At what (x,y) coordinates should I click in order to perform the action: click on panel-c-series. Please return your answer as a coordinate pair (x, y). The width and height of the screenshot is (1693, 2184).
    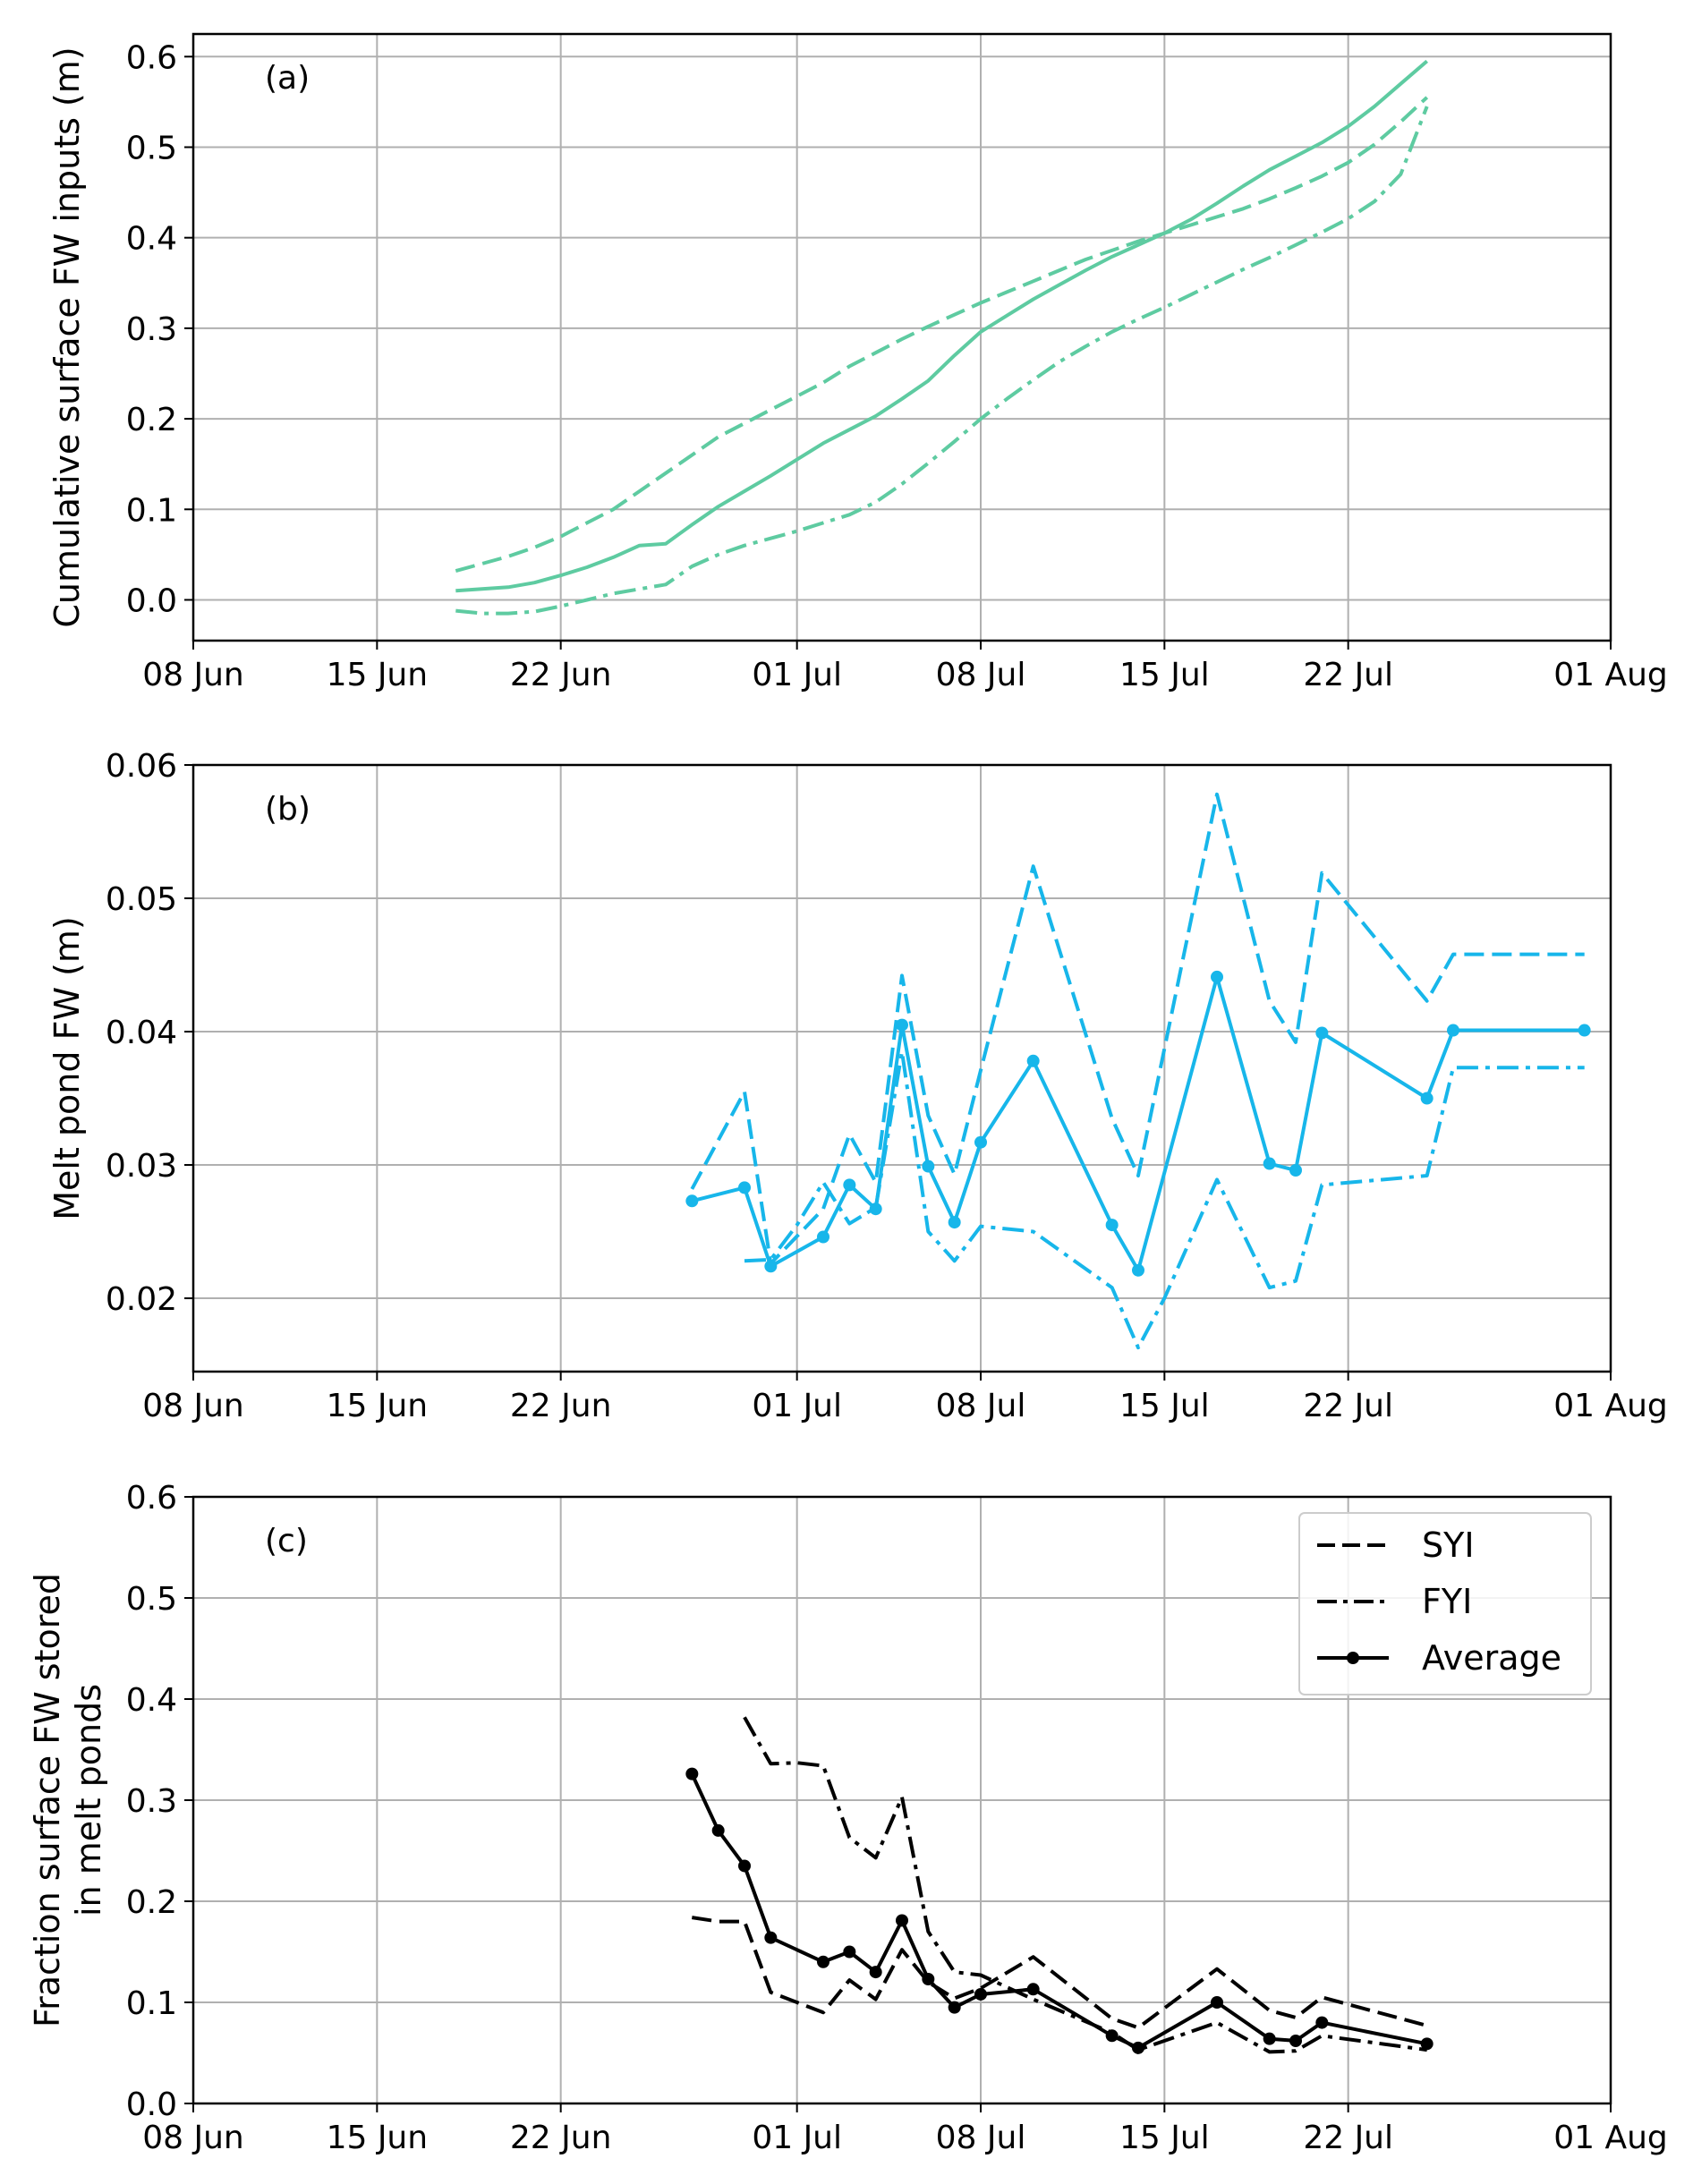
    Looking at the image, I should click on (1059, 1885).